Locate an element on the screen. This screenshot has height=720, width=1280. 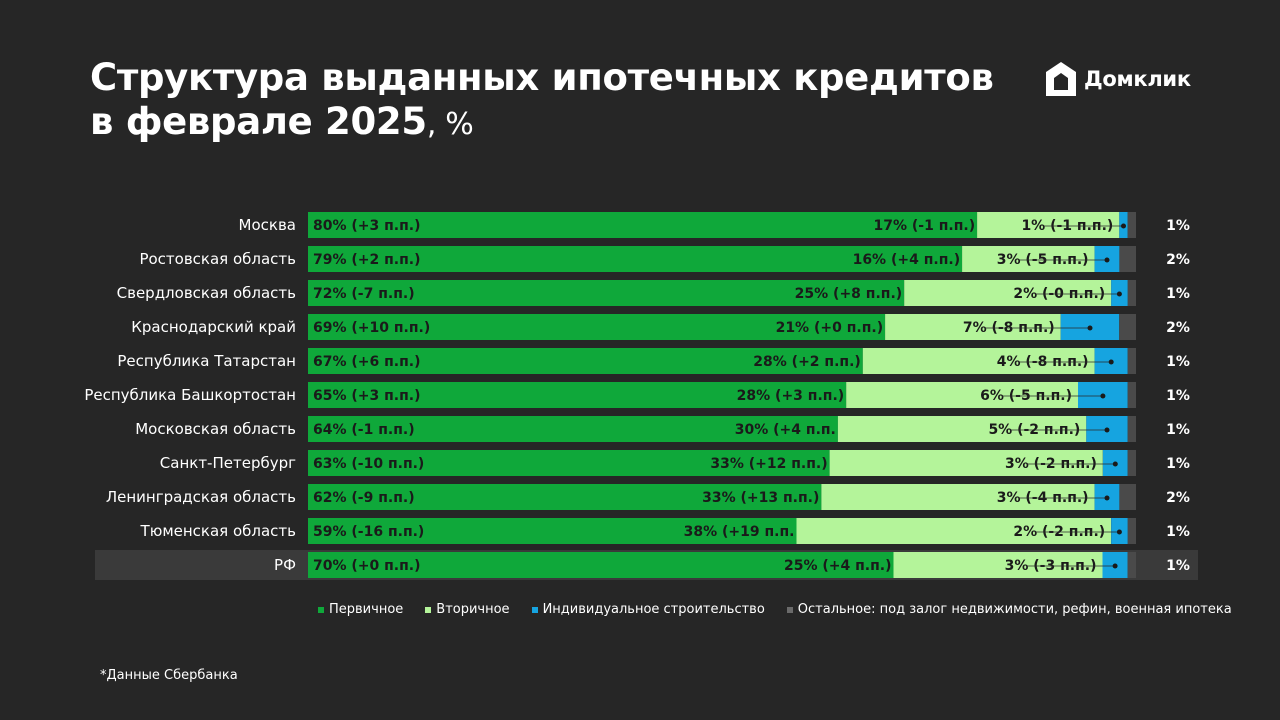
house-logo-icon is located at coordinates (1061, 79).